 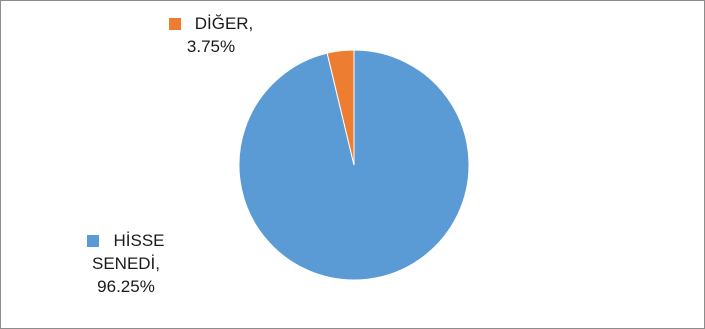 What do you see at coordinates (126, 286) in the screenshot?
I see `label-hisse-value: 96.25%` at bounding box center [126, 286].